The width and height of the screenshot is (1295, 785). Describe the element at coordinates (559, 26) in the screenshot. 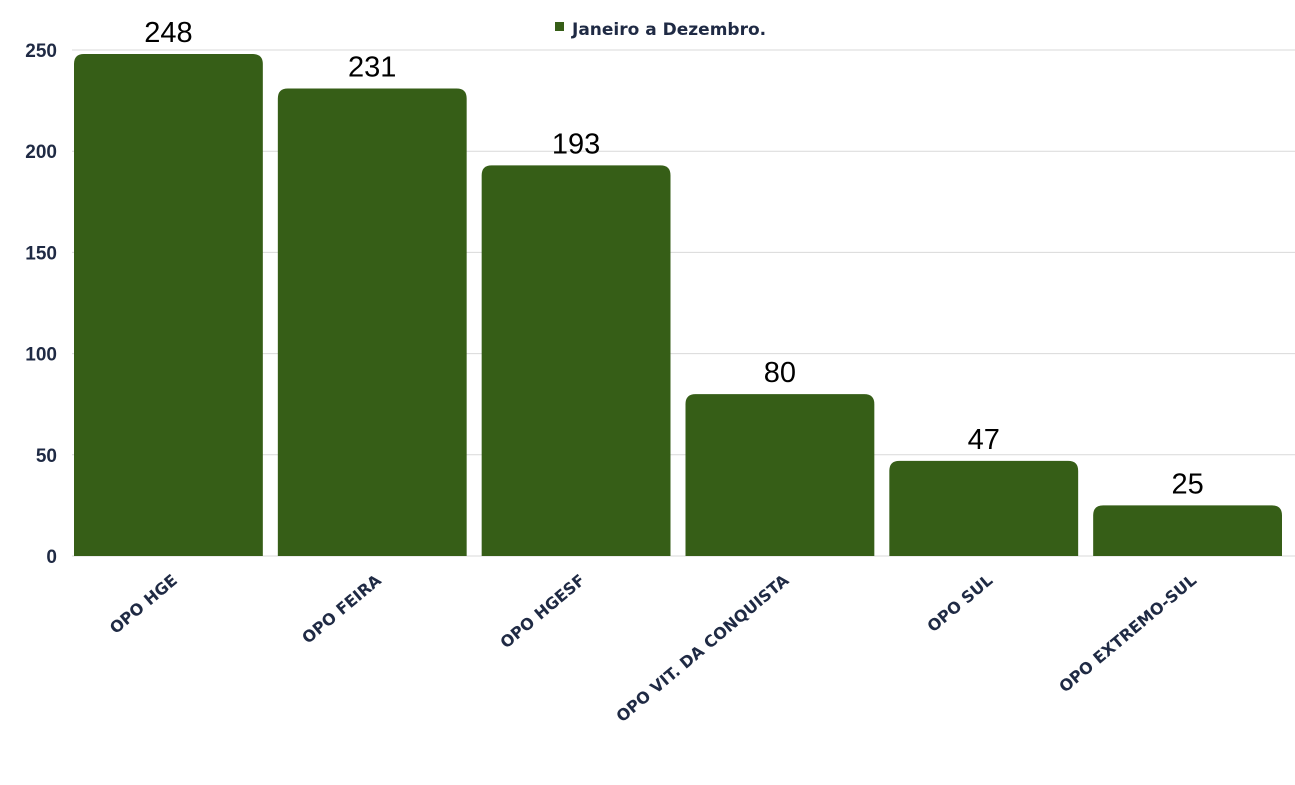

I see `legend-swatch` at that location.